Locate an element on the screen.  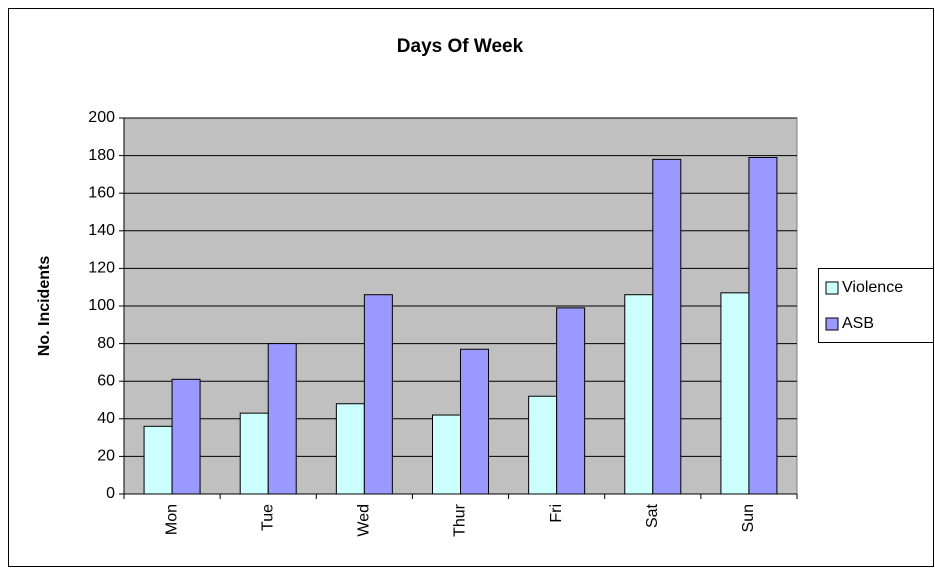
legend-label: ASB is located at coordinates (858, 323).